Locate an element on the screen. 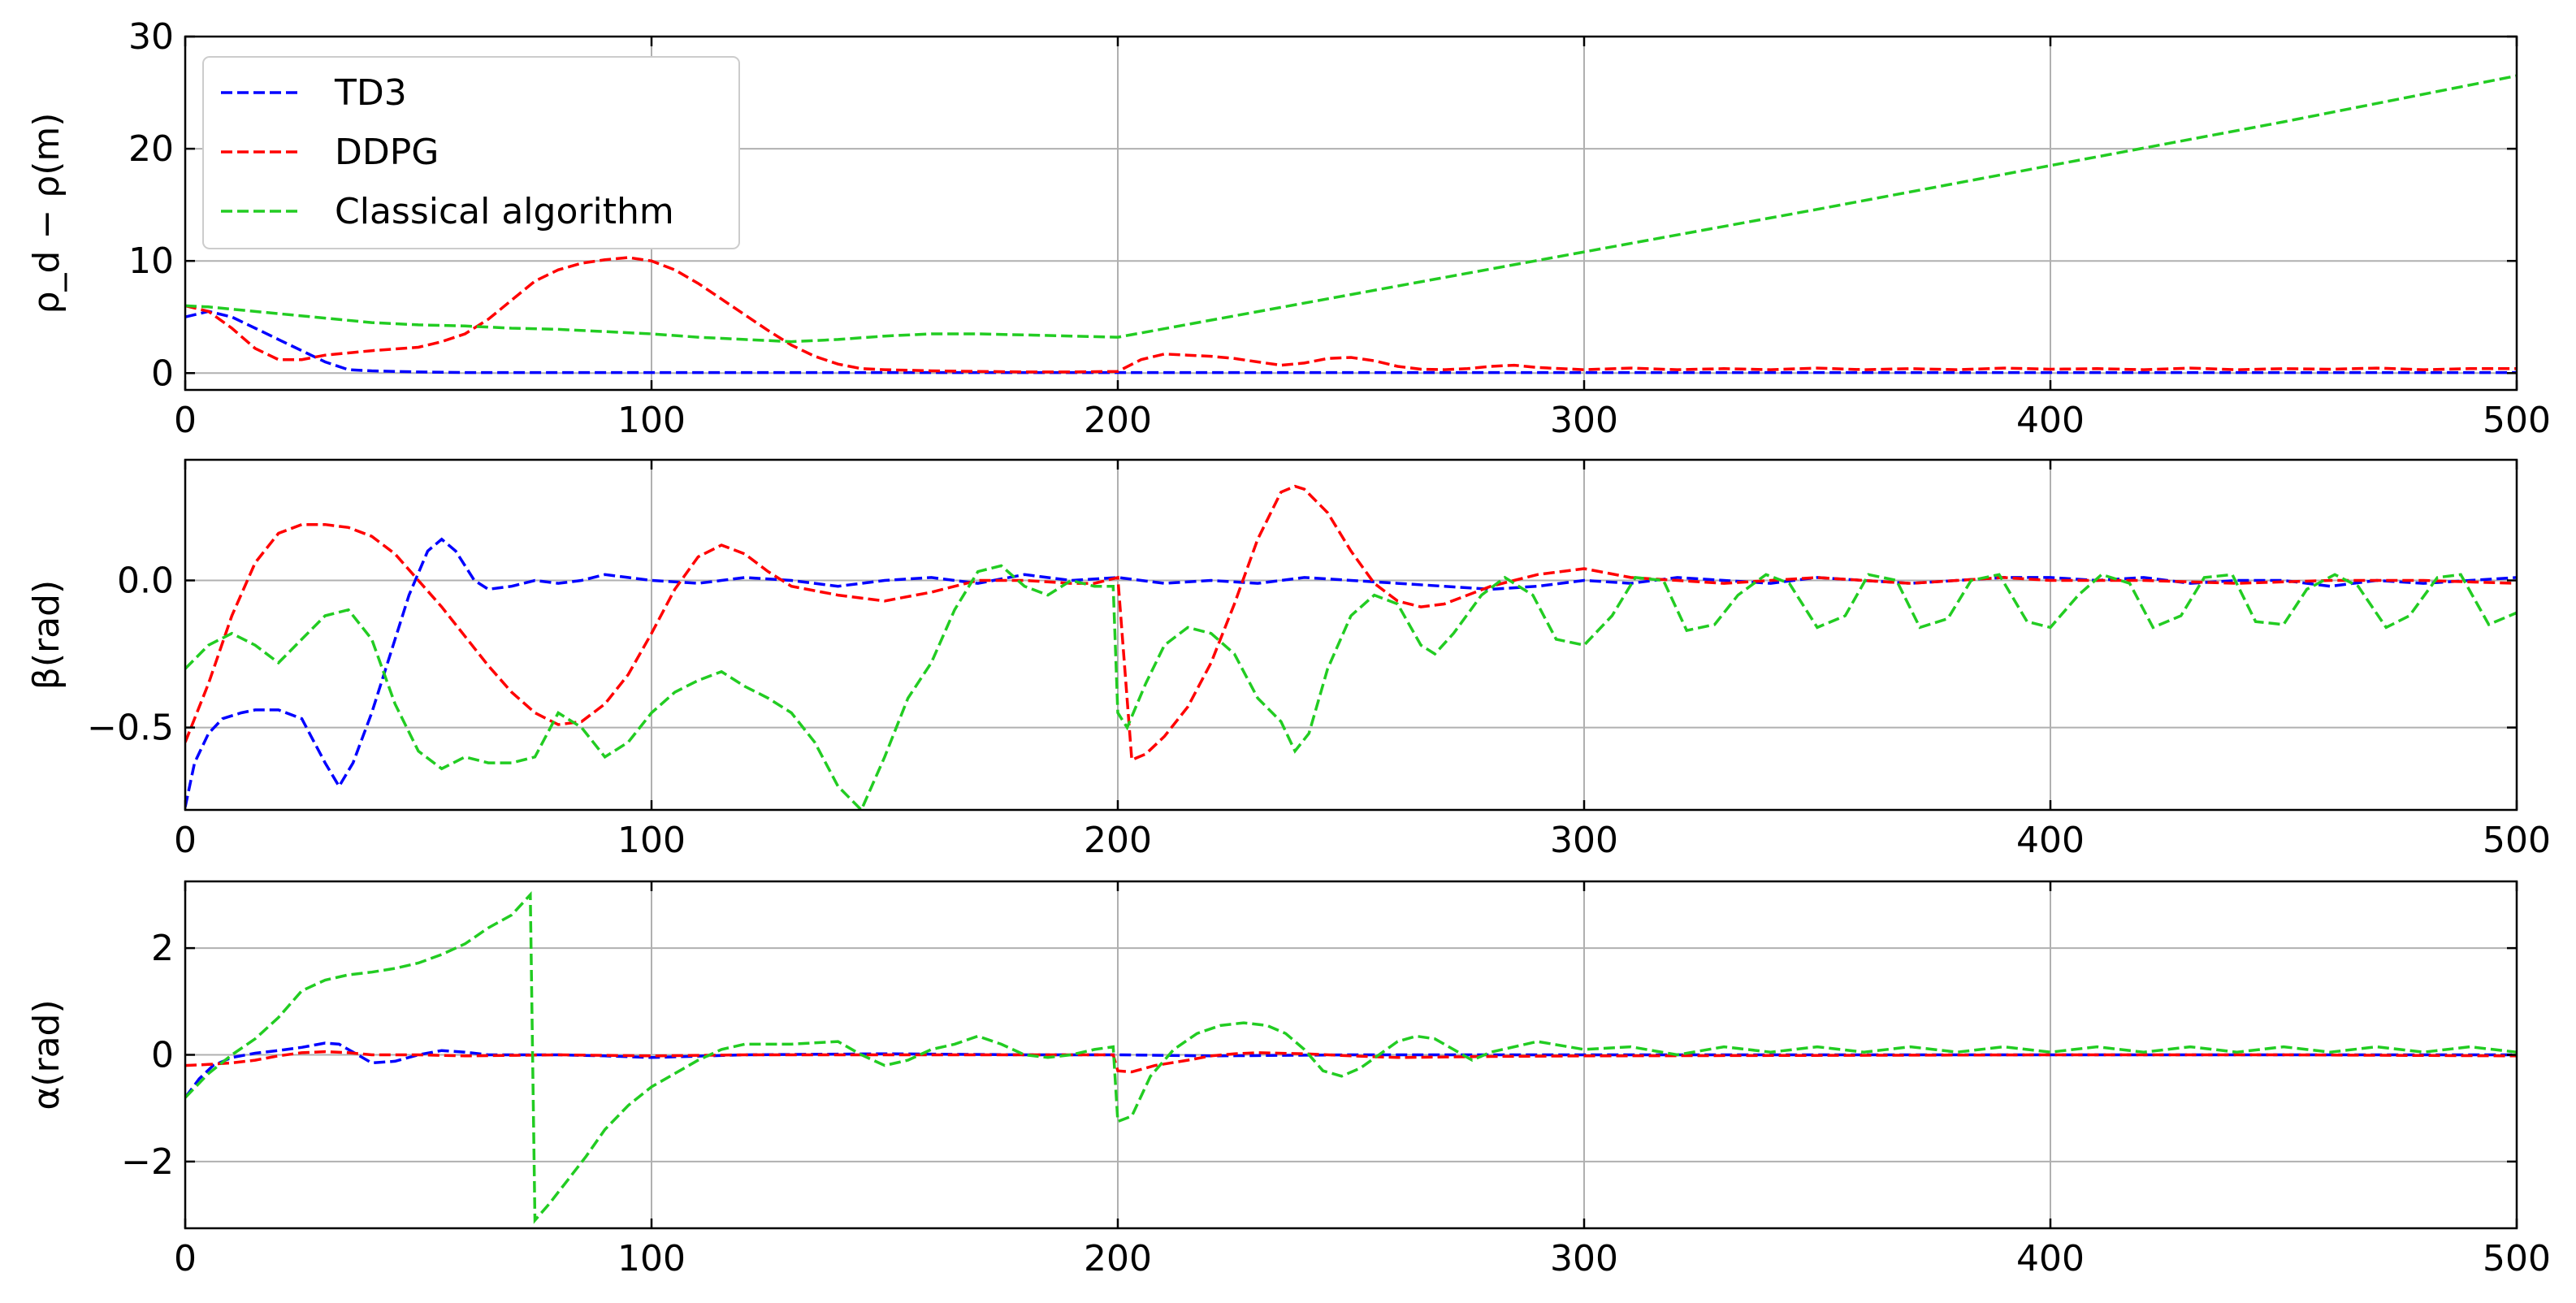 Image resolution: width=2576 pixels, height=1303 pixels. y-tick-label: 20 is located at coordinates (151, 149).